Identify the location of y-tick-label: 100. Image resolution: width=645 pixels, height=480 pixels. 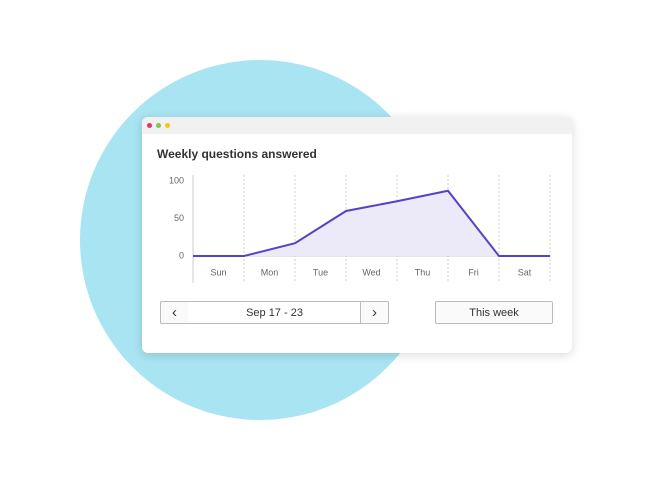
(176, 180).